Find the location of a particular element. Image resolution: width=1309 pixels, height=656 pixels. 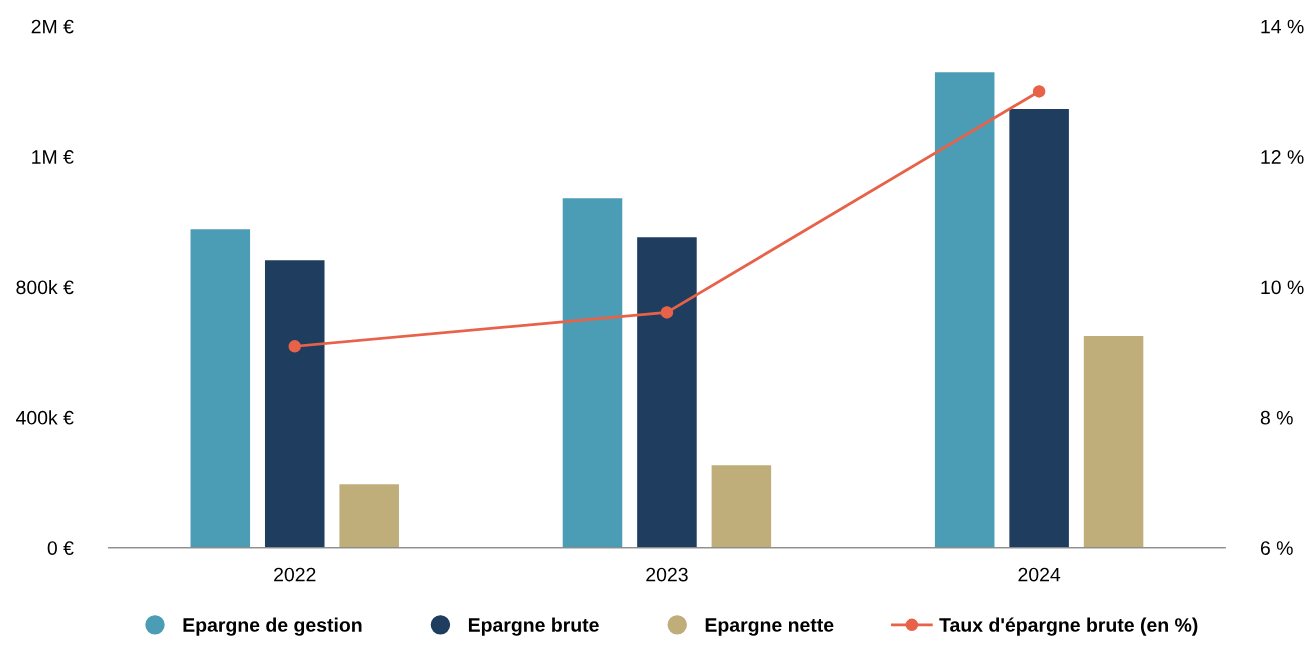

legend-label: Taux d'épargne brute (en %) is located at coordinates (1068, 626).